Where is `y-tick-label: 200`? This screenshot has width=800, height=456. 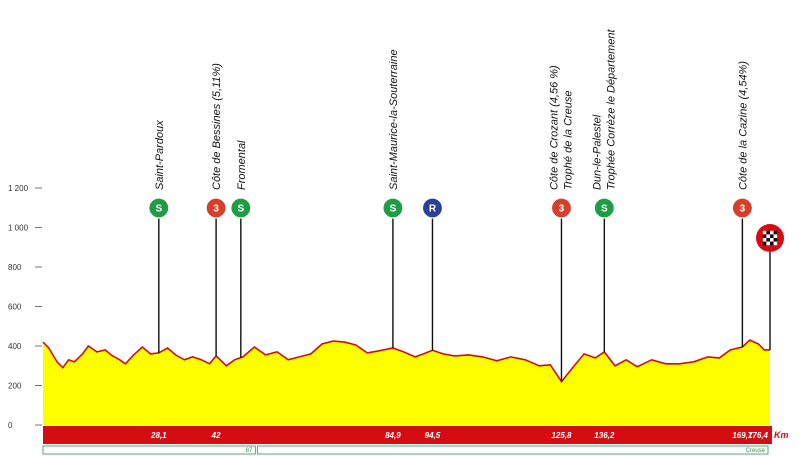 y-tick-label: 200 is located at coordinates (15, 386).